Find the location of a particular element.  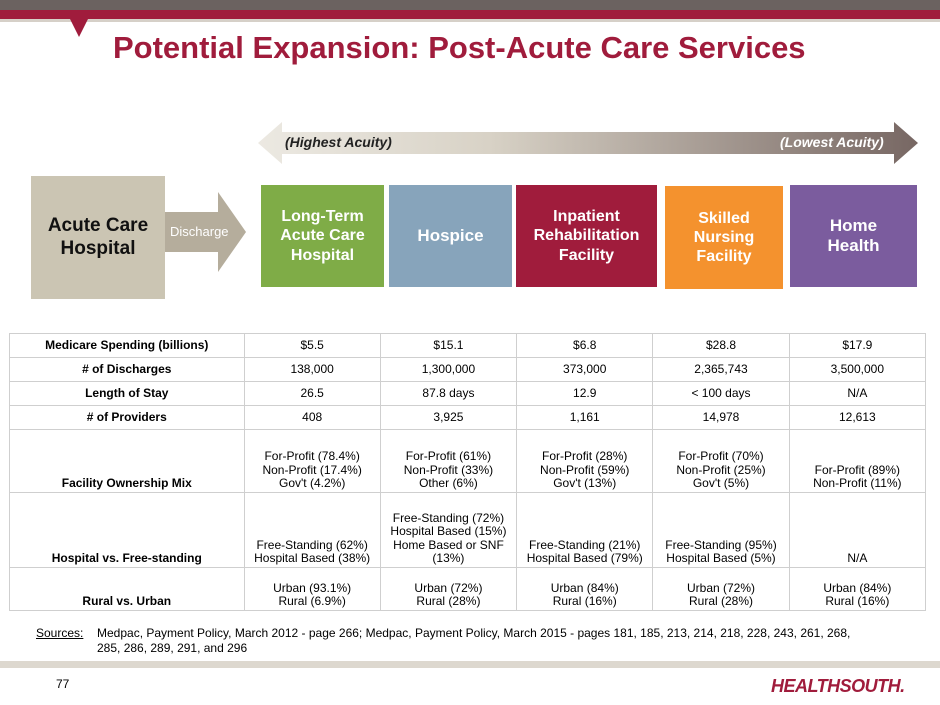

cell-line: Non-Profit (11%) is located at coordinates (857, 482).